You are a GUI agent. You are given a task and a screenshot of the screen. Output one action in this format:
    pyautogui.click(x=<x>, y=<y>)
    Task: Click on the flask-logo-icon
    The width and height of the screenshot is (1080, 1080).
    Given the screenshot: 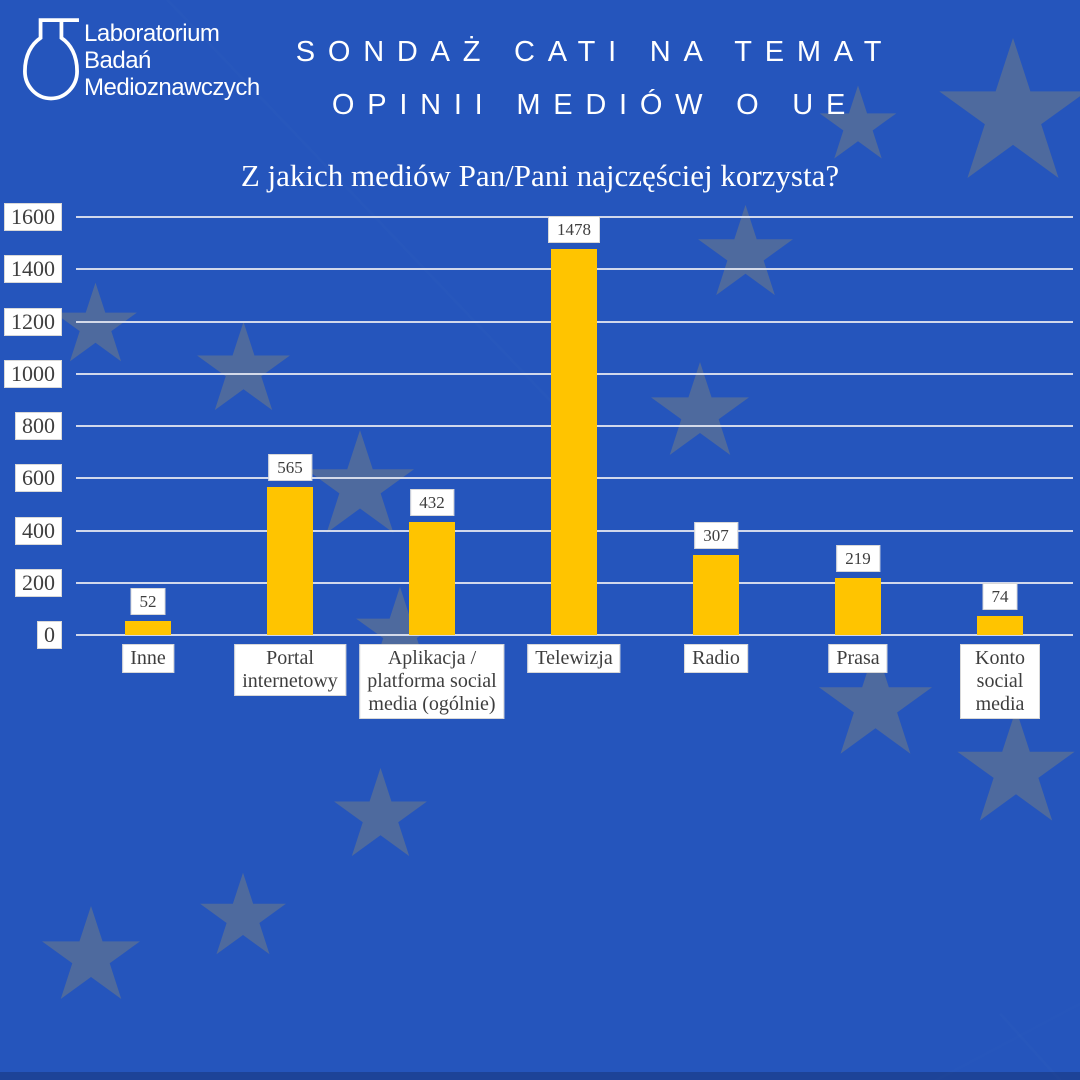 What is the action you would take?
    pyautogui.click(x=51, y=59)
    